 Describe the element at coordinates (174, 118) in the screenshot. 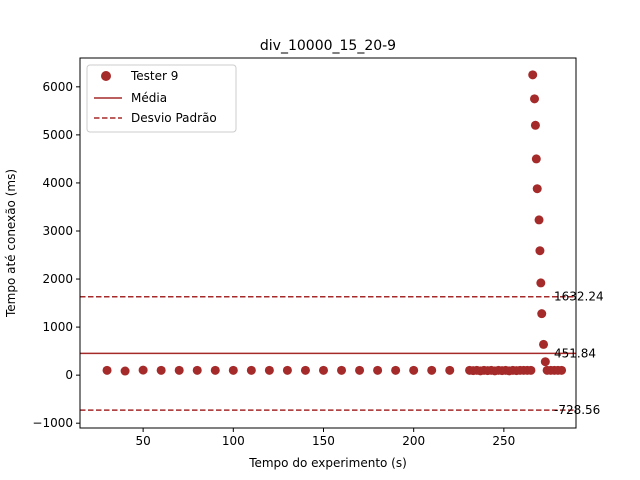

I see `legend-label-std: Desvio Padrão` at that location.